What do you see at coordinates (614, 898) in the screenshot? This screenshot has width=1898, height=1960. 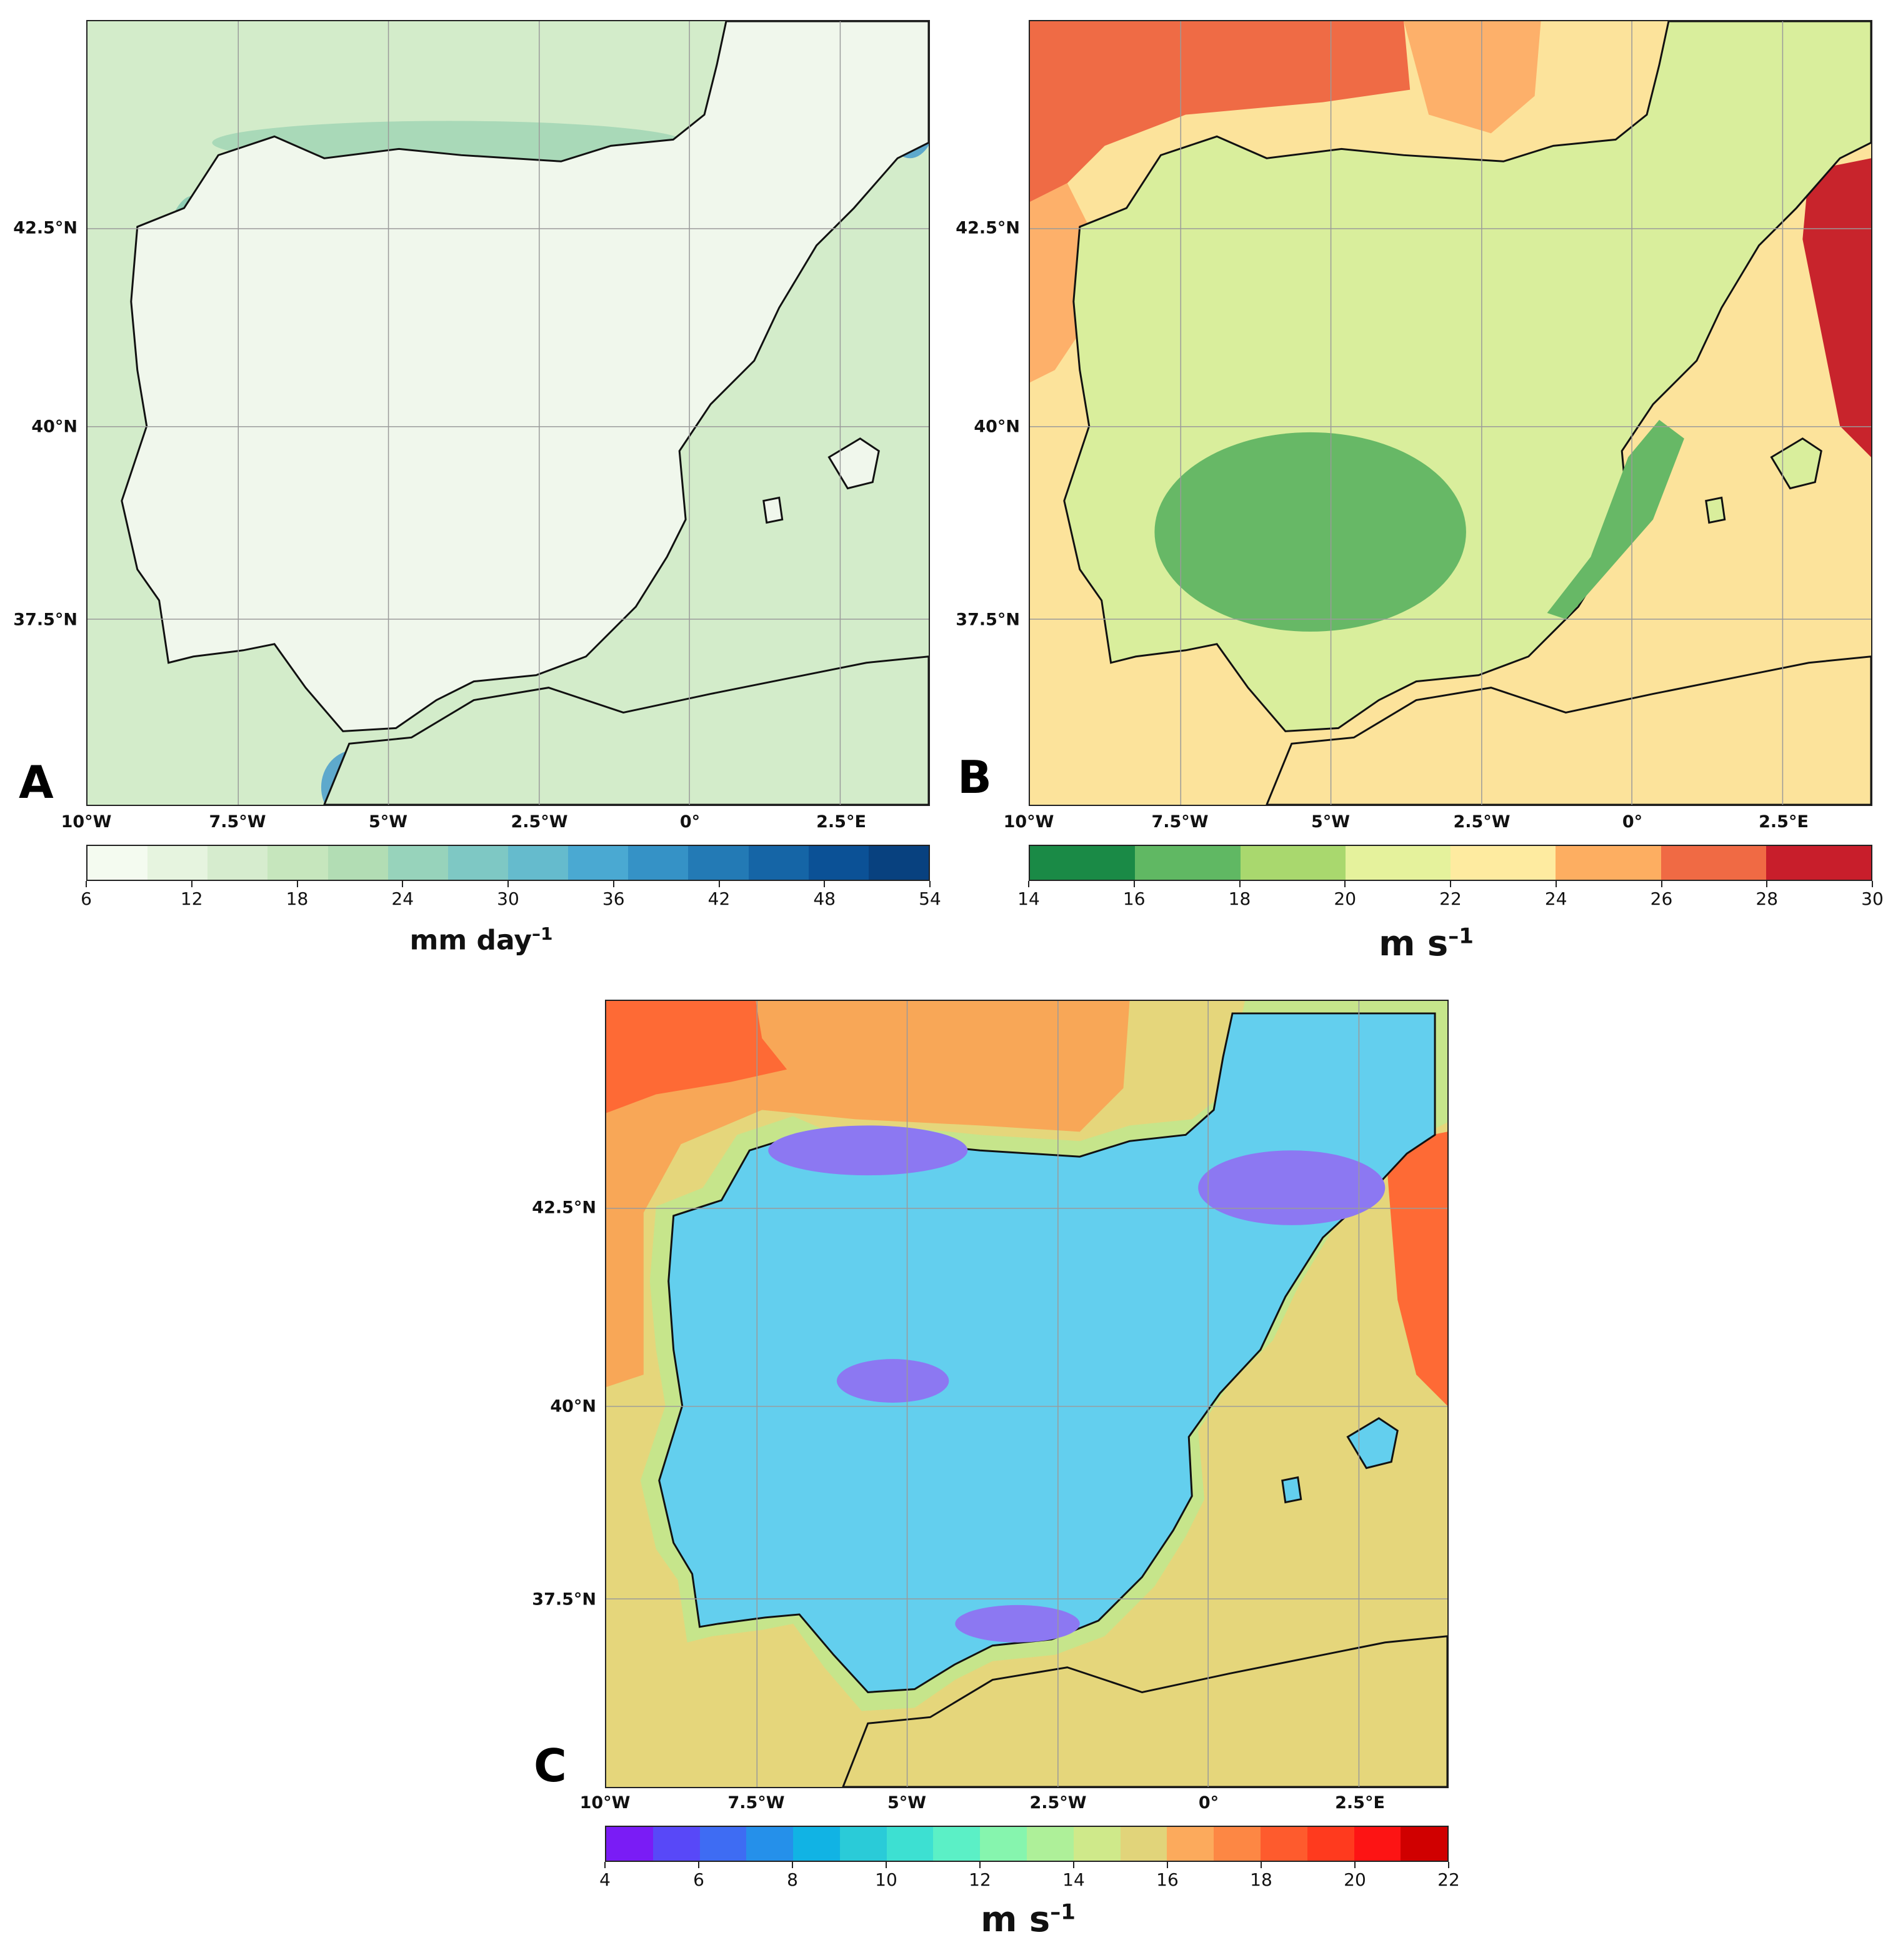 I see `colorbar-tick-label: 36` at bounding box center [614, 898].